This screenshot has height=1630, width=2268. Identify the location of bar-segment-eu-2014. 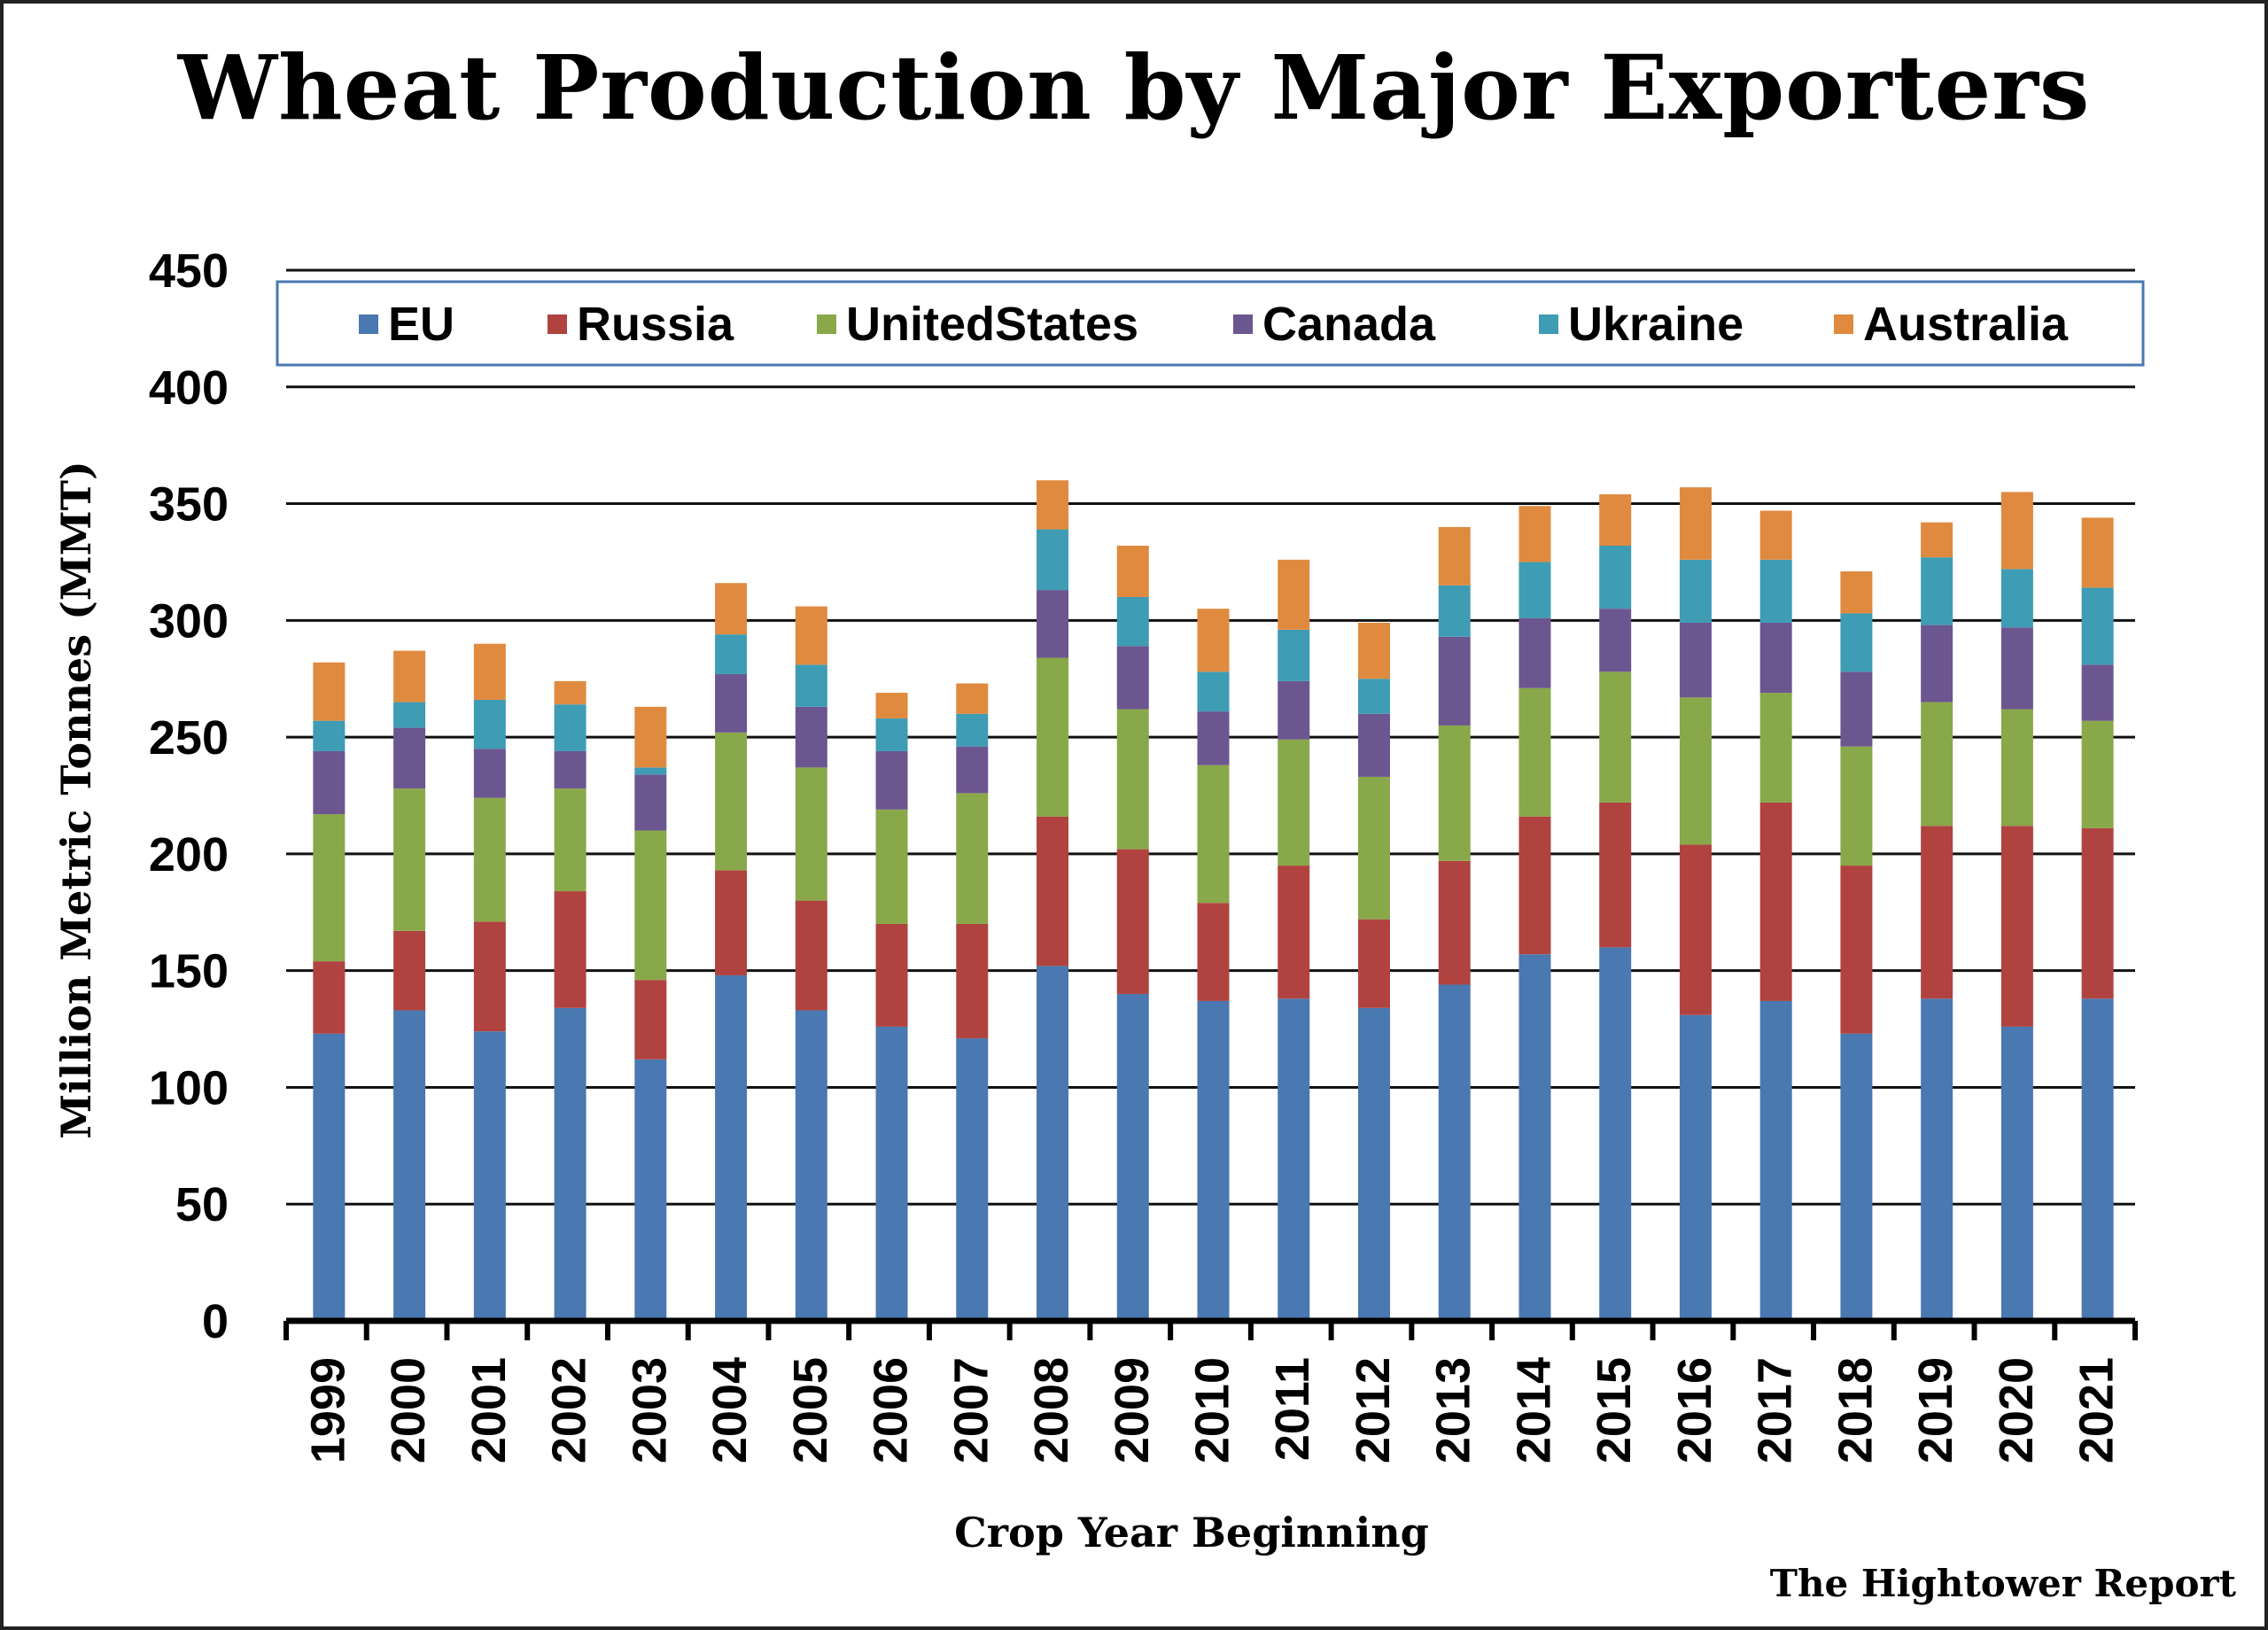
(1534, 1137).